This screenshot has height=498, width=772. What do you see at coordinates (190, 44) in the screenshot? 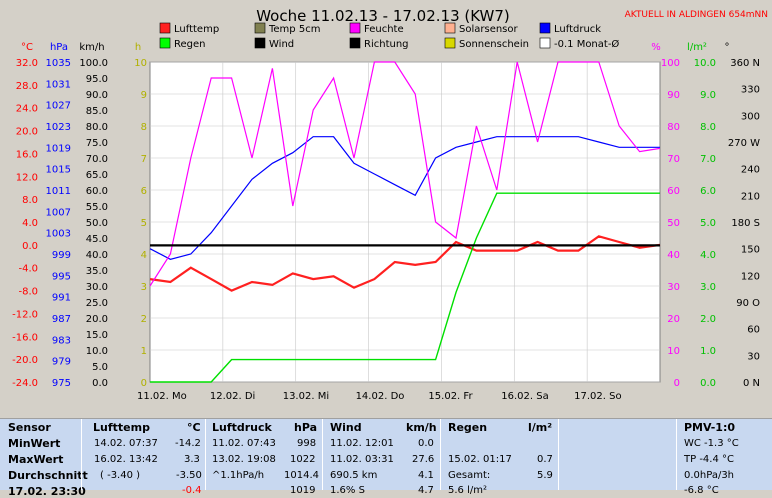
I see `legend-label-5: Regen` at bounding box center [190, 44].